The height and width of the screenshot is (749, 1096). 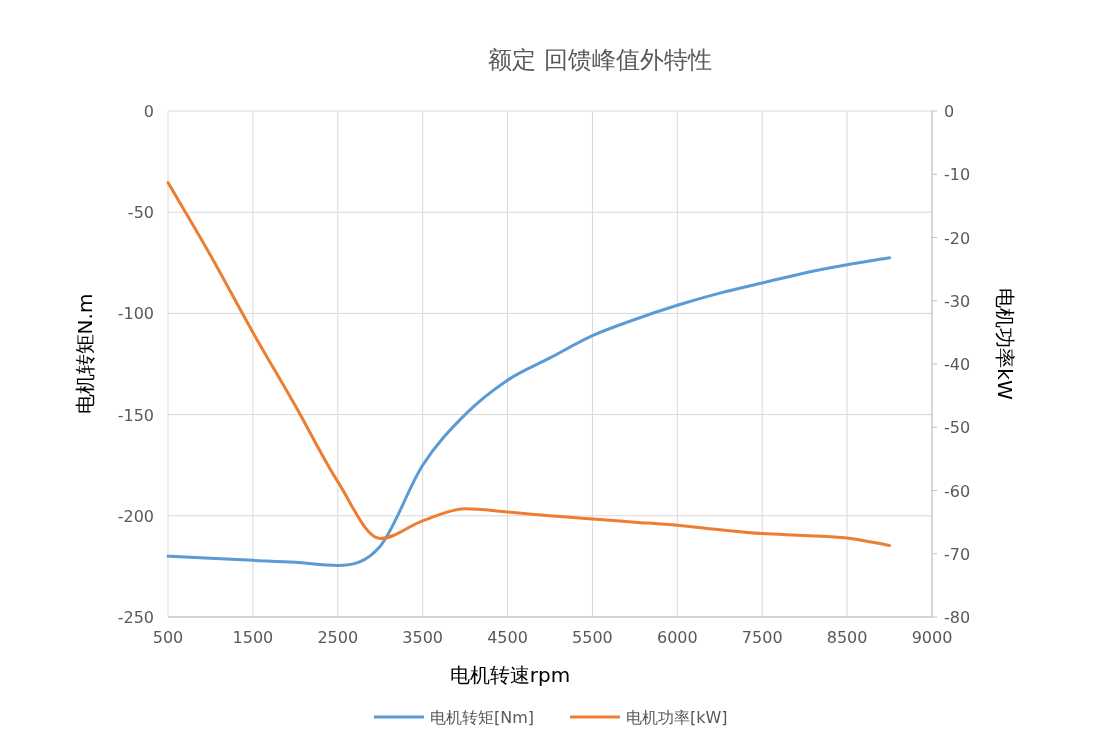 I want to click on y-tick-label: -150, so click(x=135, y=415).